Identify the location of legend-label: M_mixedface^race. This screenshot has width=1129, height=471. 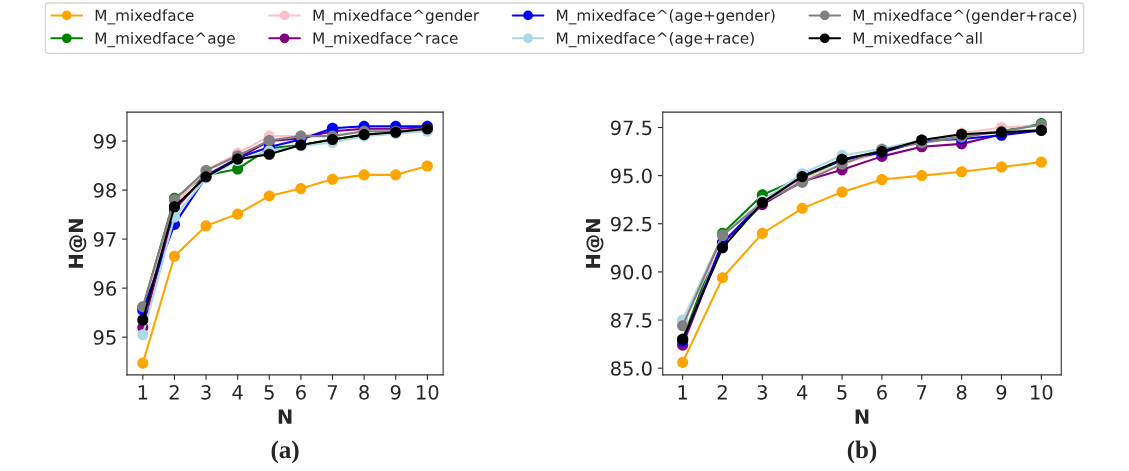
(385, 40).